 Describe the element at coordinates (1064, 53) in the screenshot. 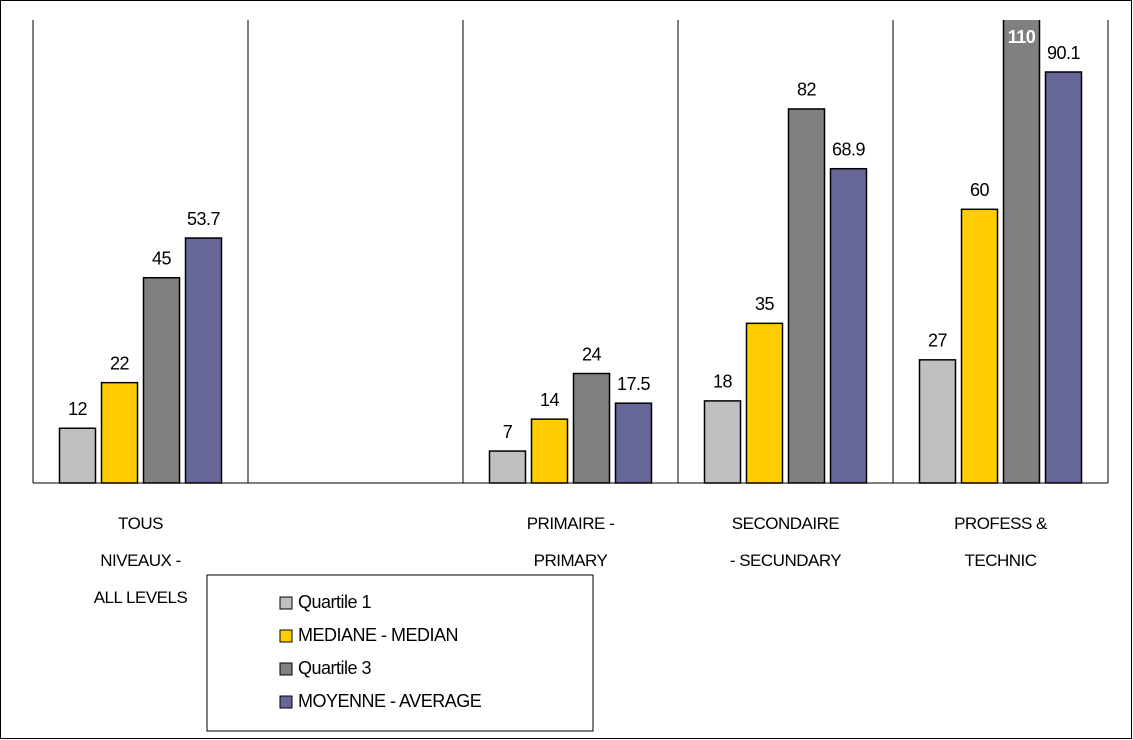

I see `data-label: 90.1` at that location.